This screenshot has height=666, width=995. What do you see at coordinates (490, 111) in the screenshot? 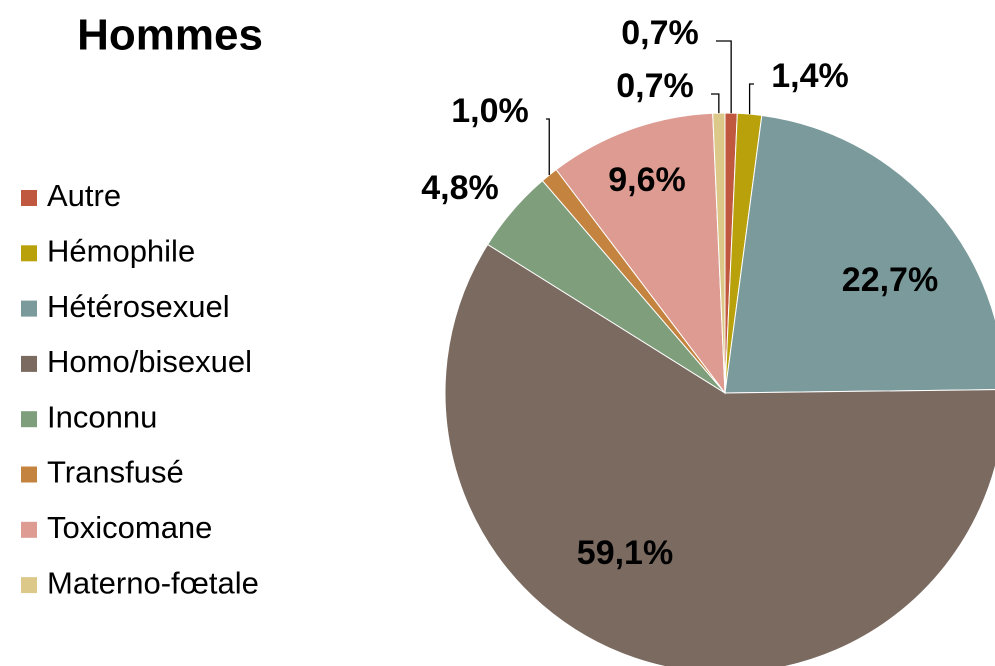
I see `data-label: 1,0%` at bounding box center [490, 111].